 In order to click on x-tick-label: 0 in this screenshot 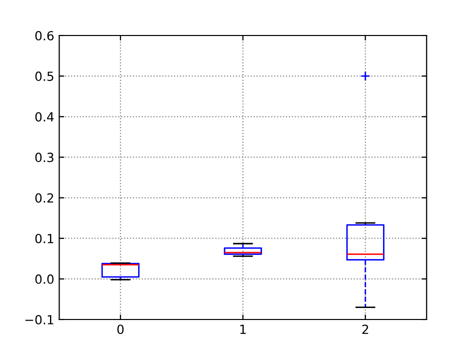, I will do `click(120, 329)`.